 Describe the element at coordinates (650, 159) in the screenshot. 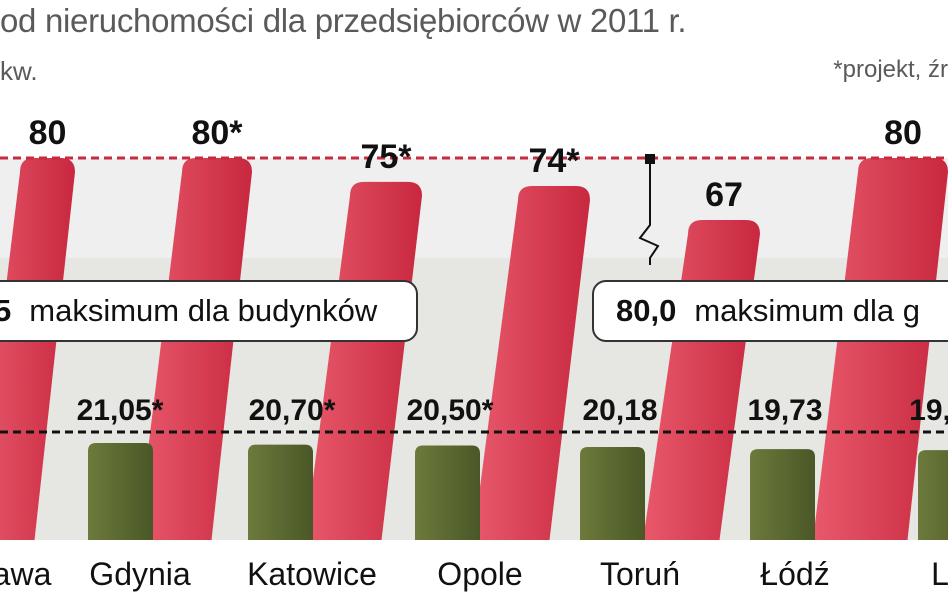

I see `marker-square` at that location.